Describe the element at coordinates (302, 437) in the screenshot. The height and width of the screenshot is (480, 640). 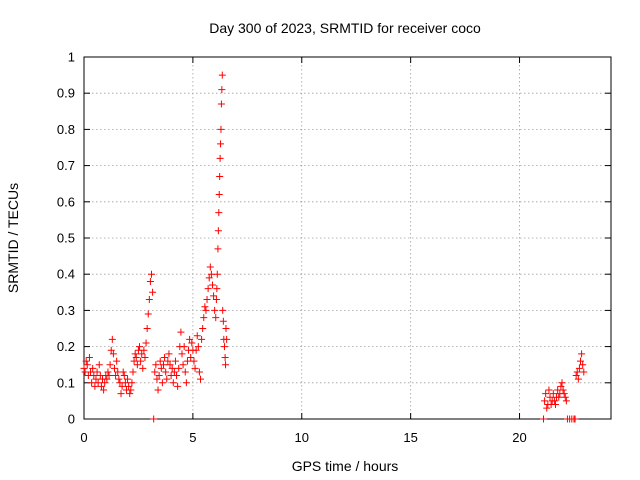
I see `x-tick-label: 10` at that location.